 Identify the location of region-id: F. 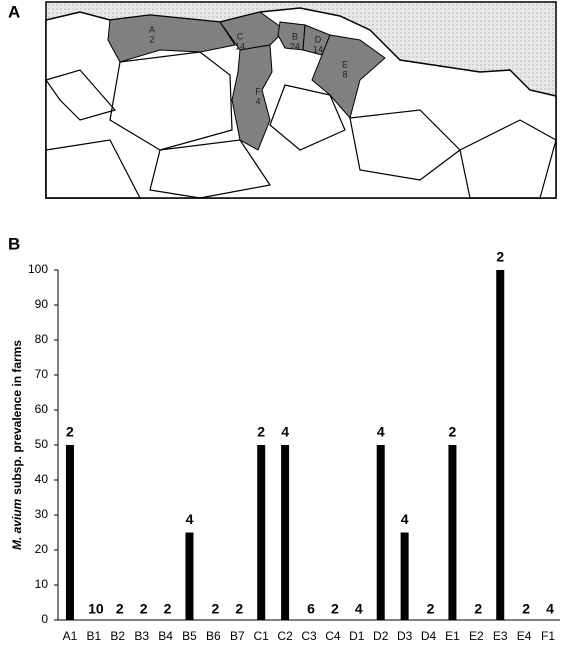
(258, 91).